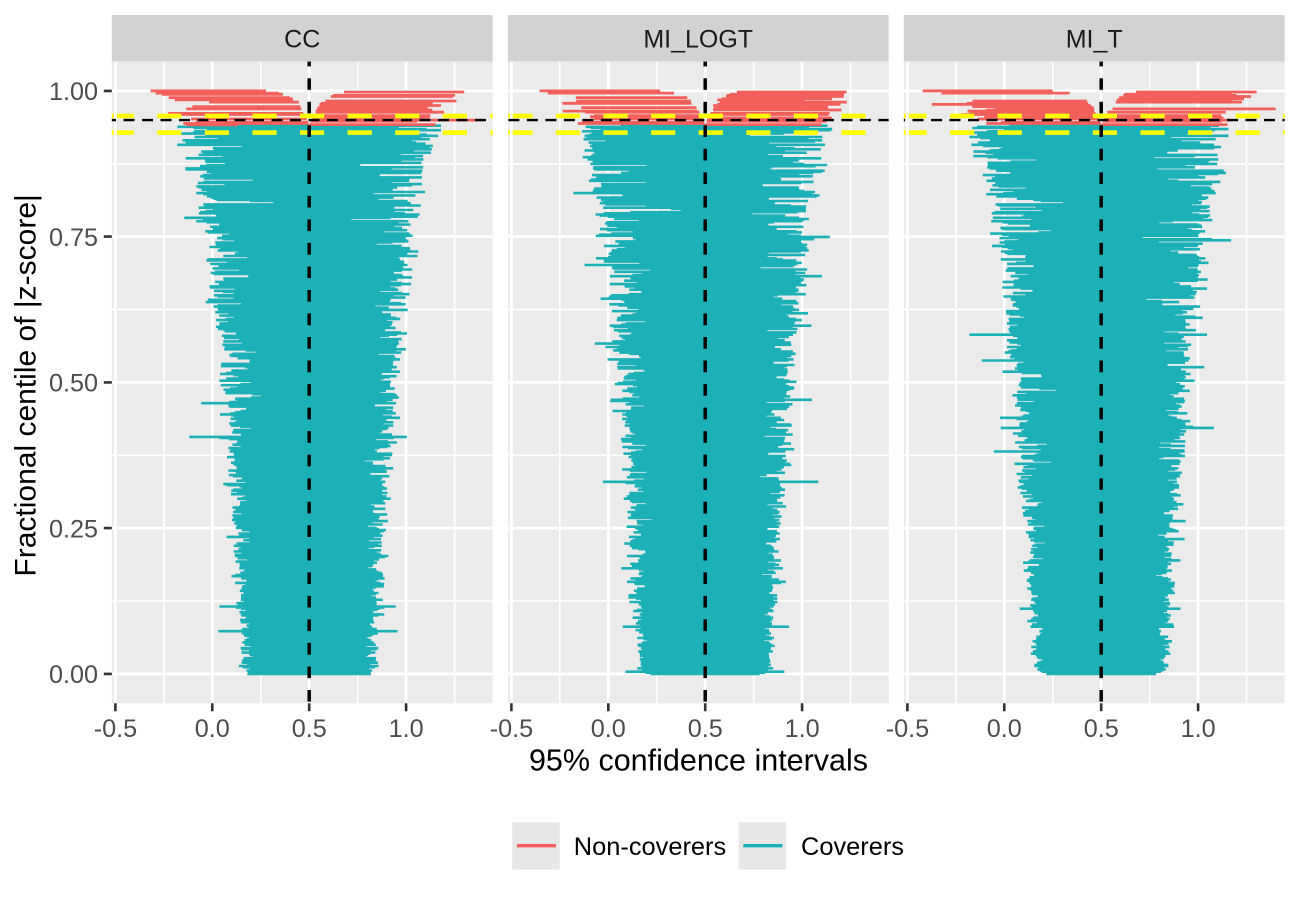 Image resolution: width=1300 pixels, height=905 pixels. I want to click on svg-text: CC, so click(302, 39).